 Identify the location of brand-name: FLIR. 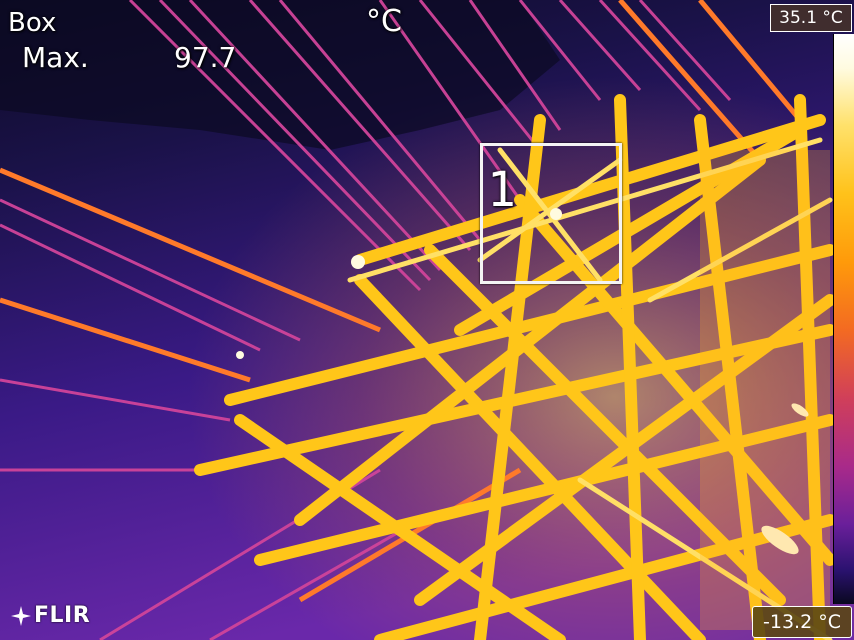
(62, 615).